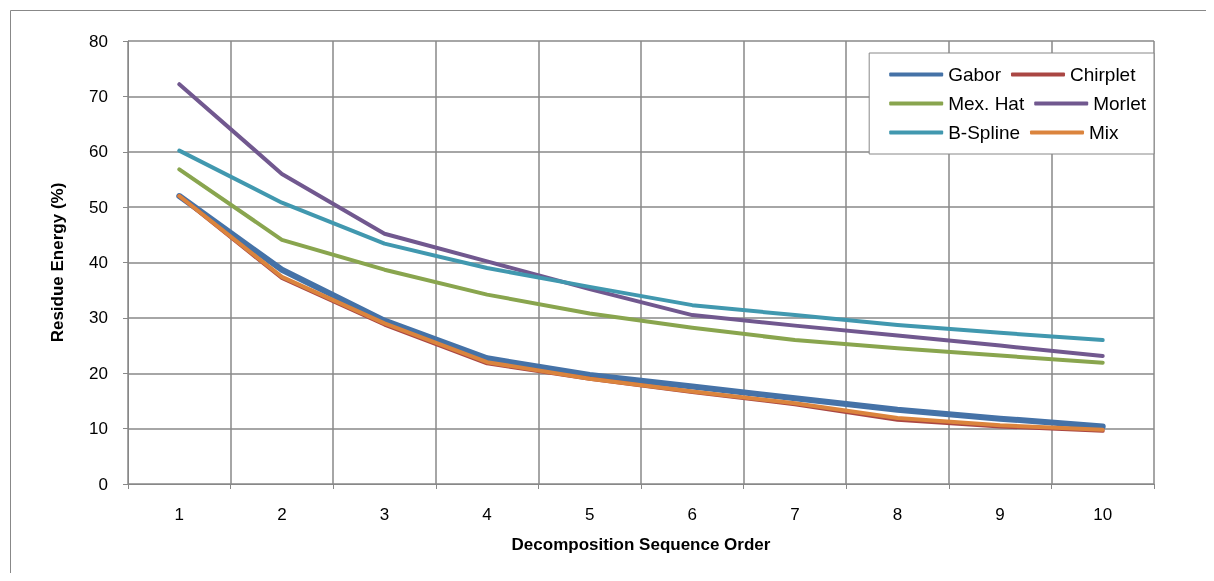  I want to click on x-tick-label: 3, so click(384, 514).